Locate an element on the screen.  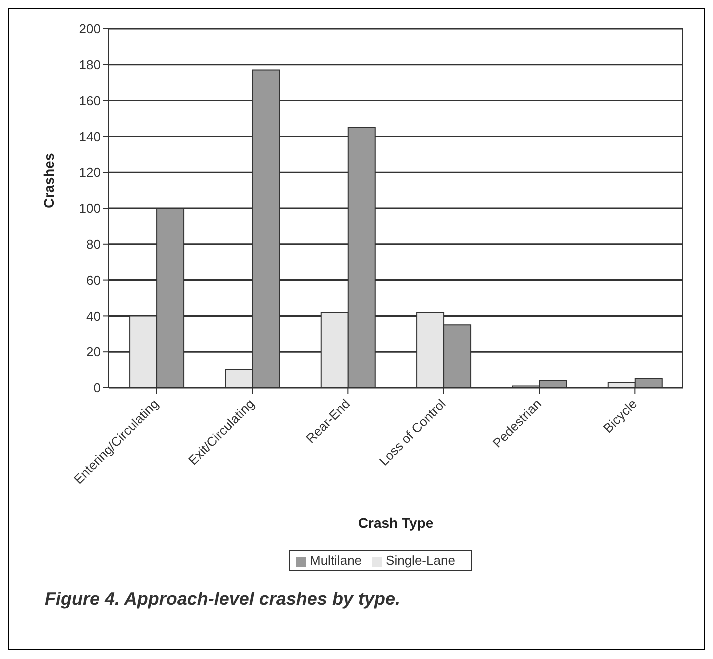
y-tick-label: 0 is located at coordinates (97, 388).